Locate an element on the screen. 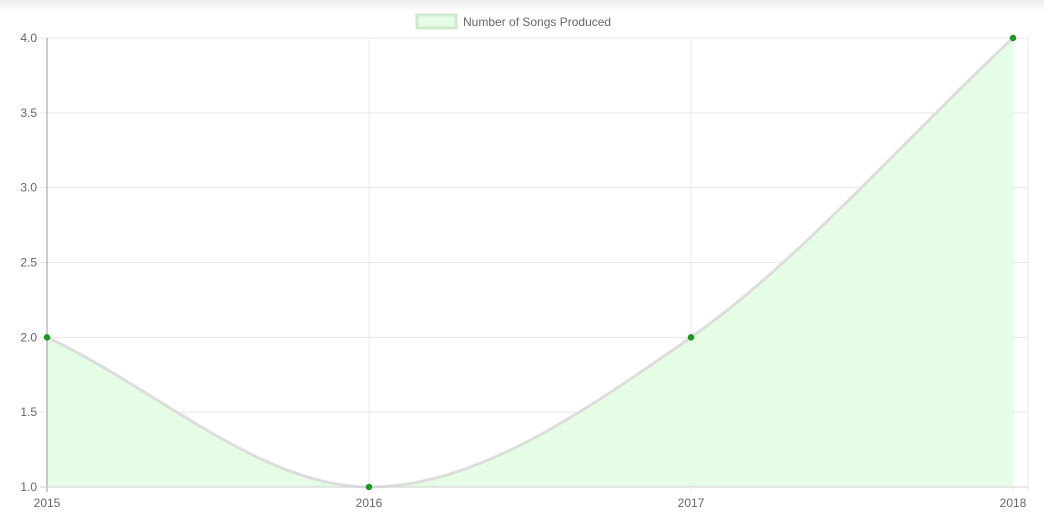  x-tick-label: 2016 is located at coordinates (369, 503).